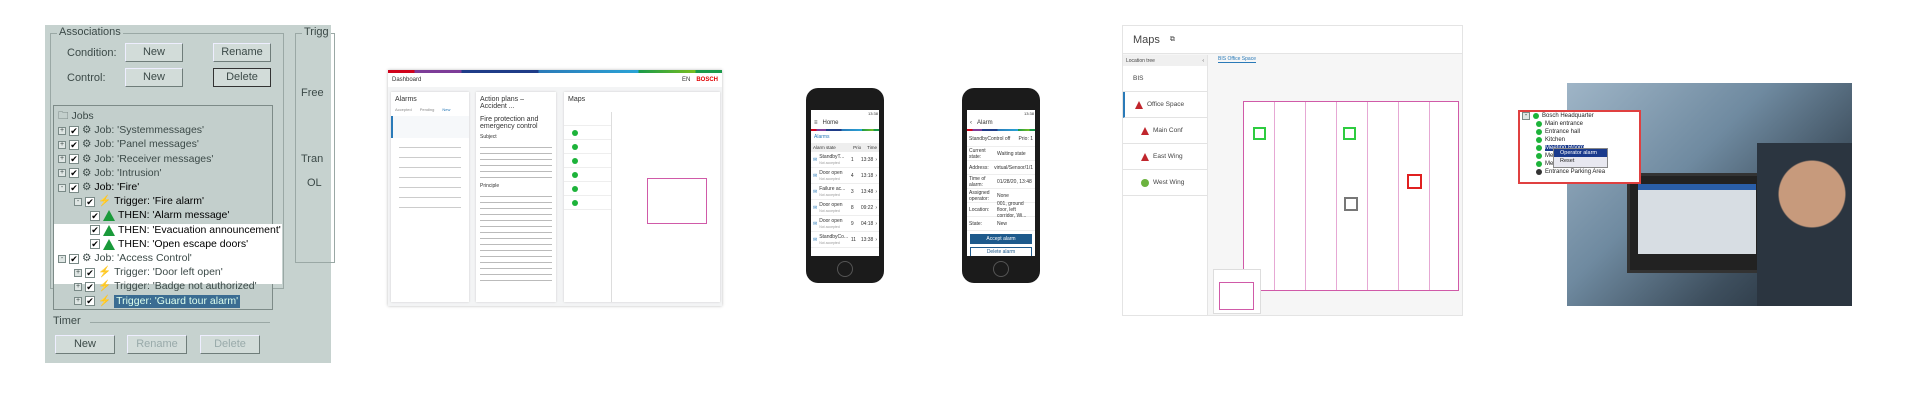 The height and width of the screenshot is (400, 1920). Describe the element at coordinates (1001, 239) in the screenshot. I see `accept-alarm-button: Accept alarm` at that location.